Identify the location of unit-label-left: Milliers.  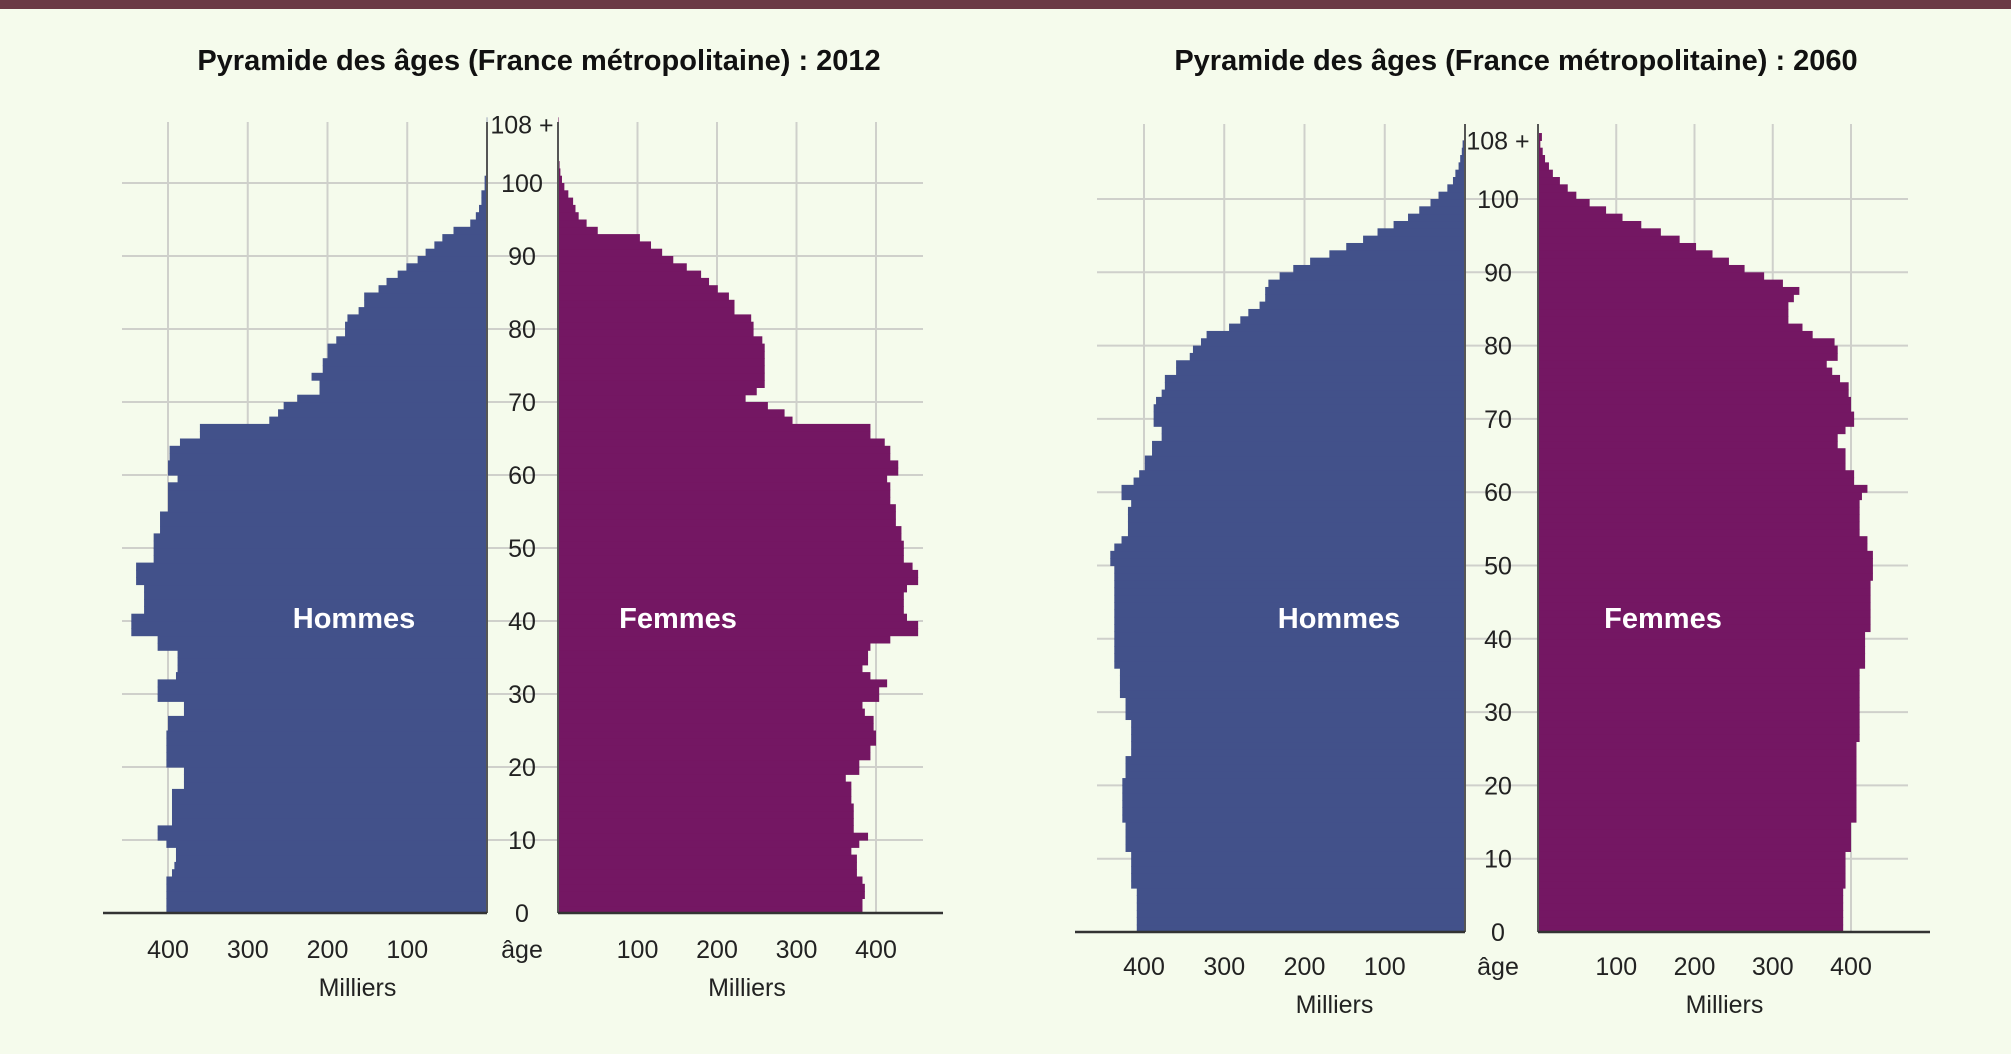
(1335, 1005).